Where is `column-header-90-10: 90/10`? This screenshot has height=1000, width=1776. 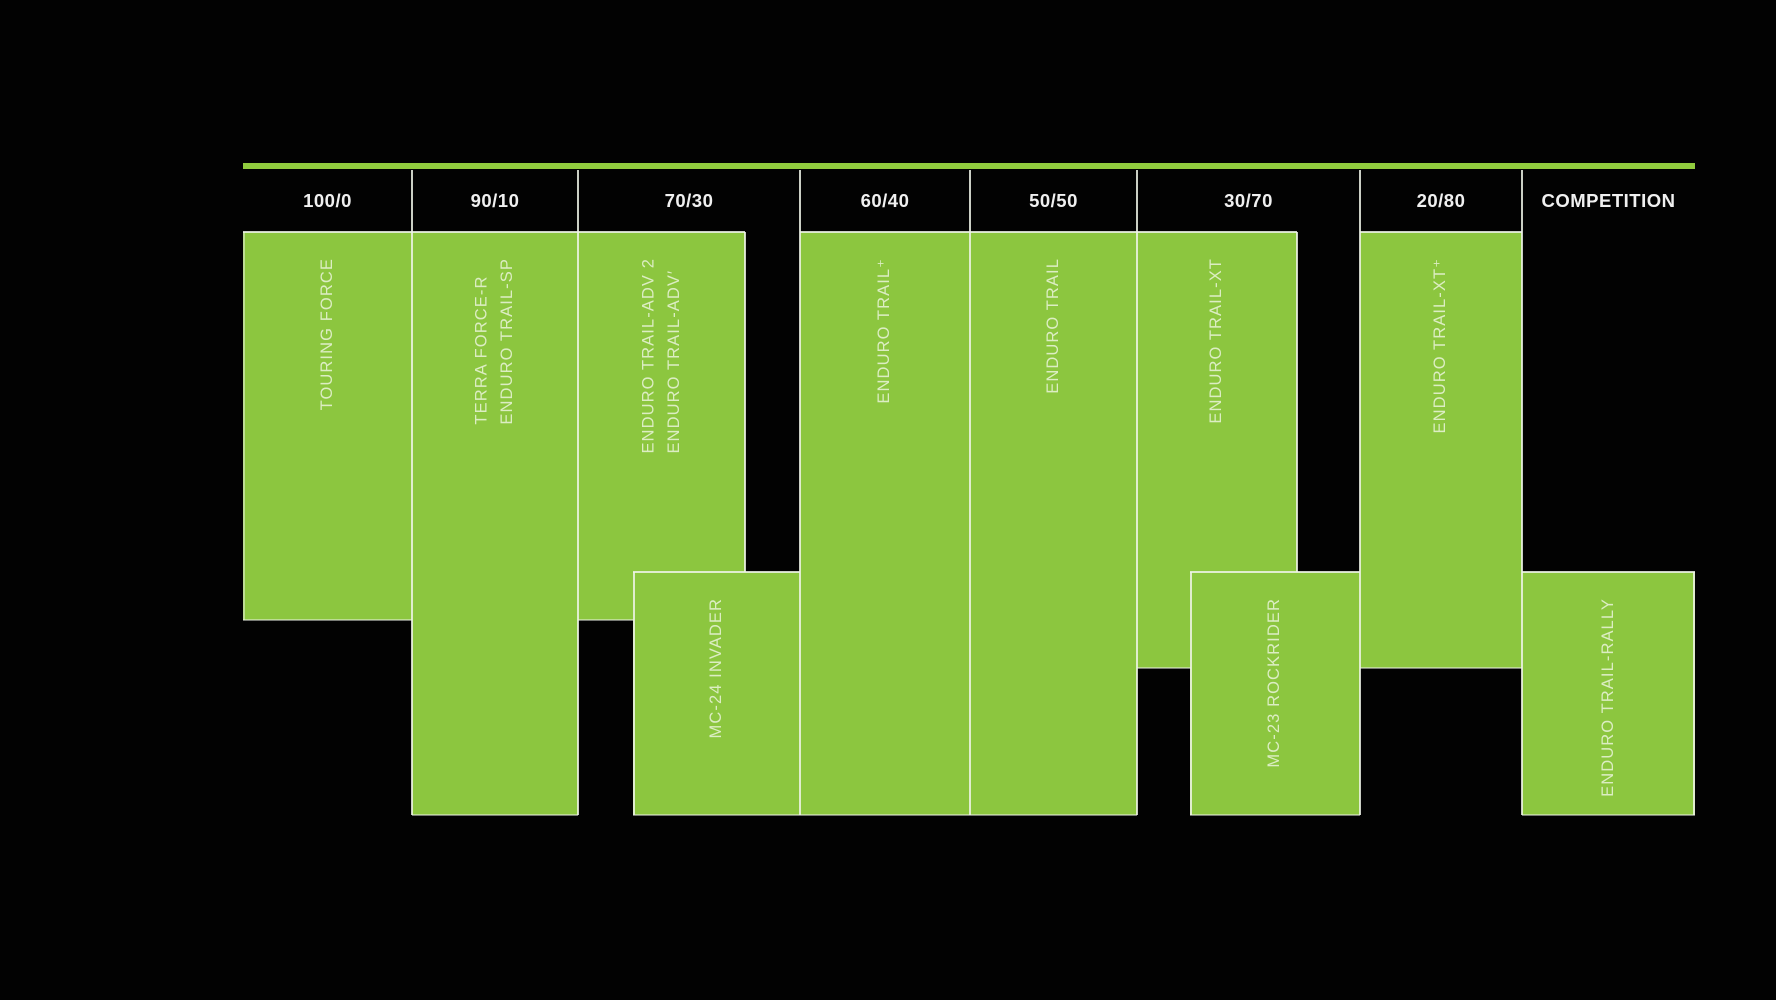 column-header-90-10: 90/10 is located at coordinates (495, 200).